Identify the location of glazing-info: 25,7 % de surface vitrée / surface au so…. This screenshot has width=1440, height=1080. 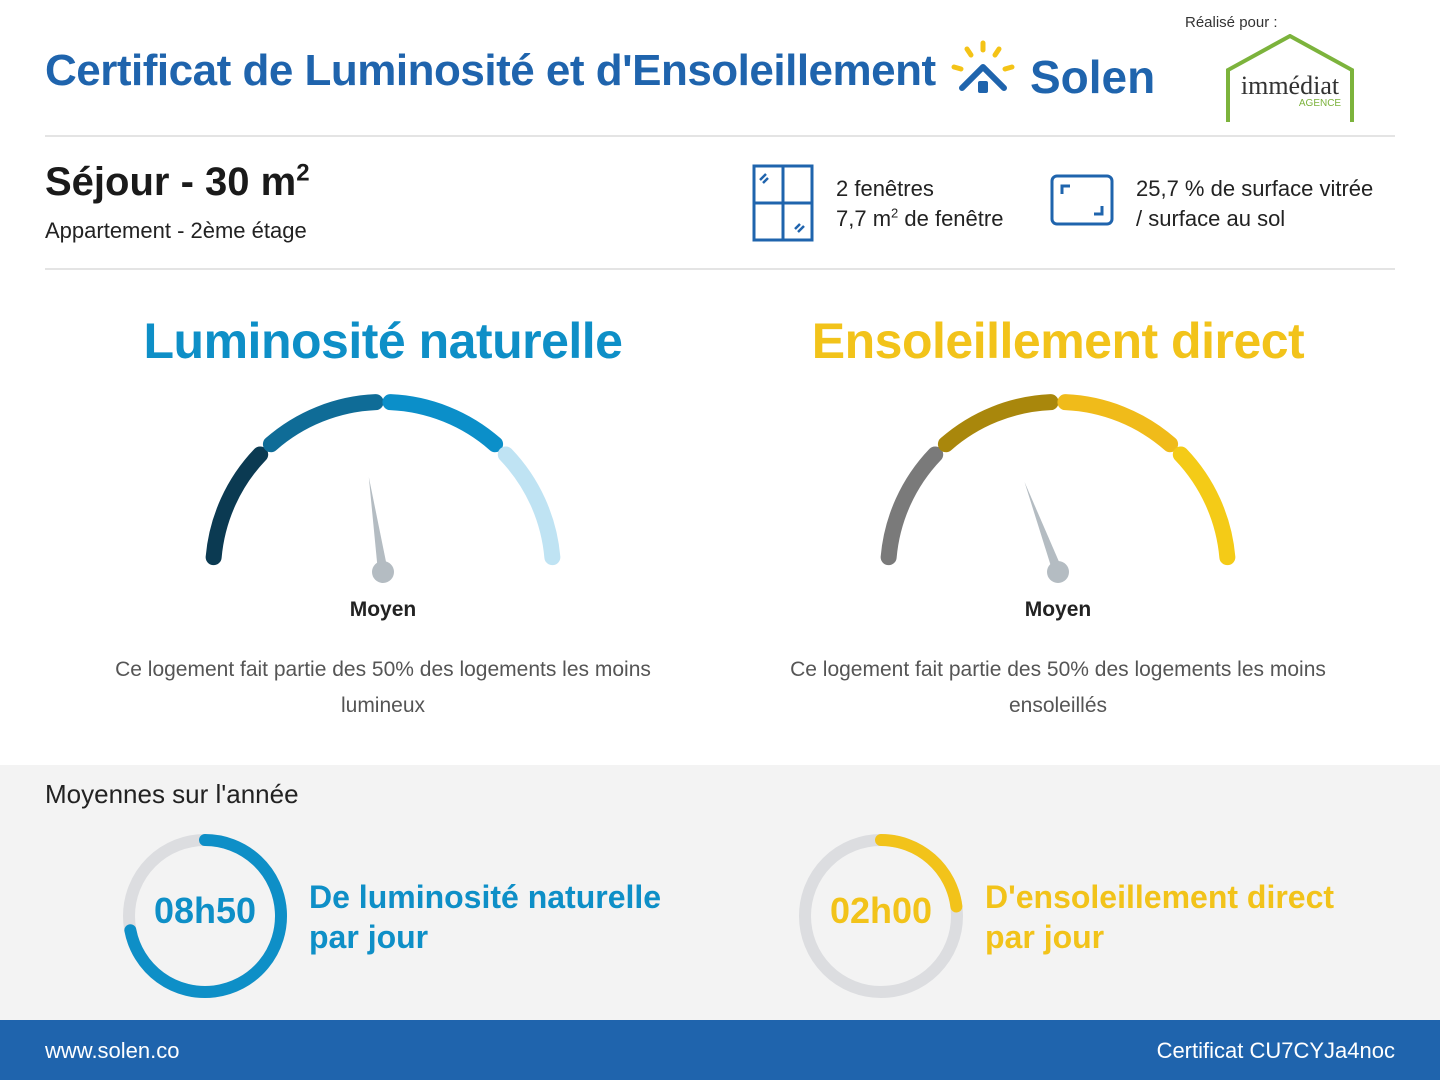
(1254, 204).